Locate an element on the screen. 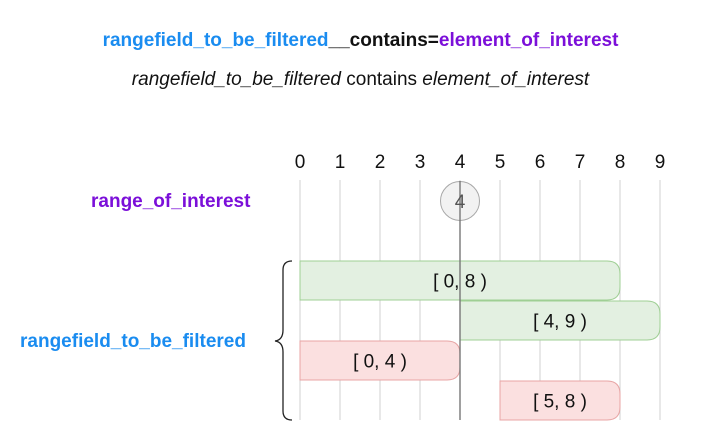 The height and width of the screenshot is (442, 721). range-of-interest-label: range_of_interest is located at coordinates (171, 201).